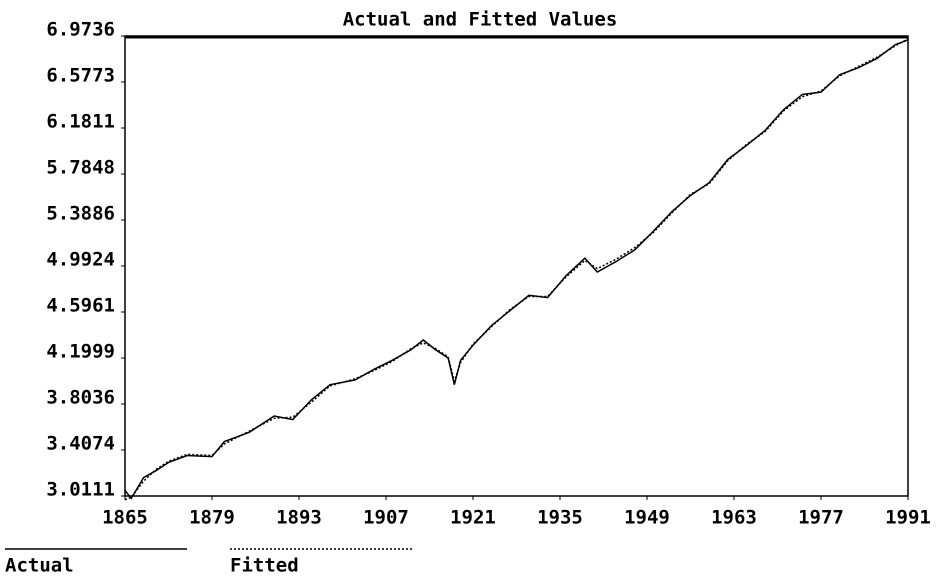 Image resolution: width=940 pixels, height=581 pixels. What do you see at coordinates (480, 20) in the screenshot?
I see `chart-title: Actual and Fitted Values` at bounding box center [480, 20].